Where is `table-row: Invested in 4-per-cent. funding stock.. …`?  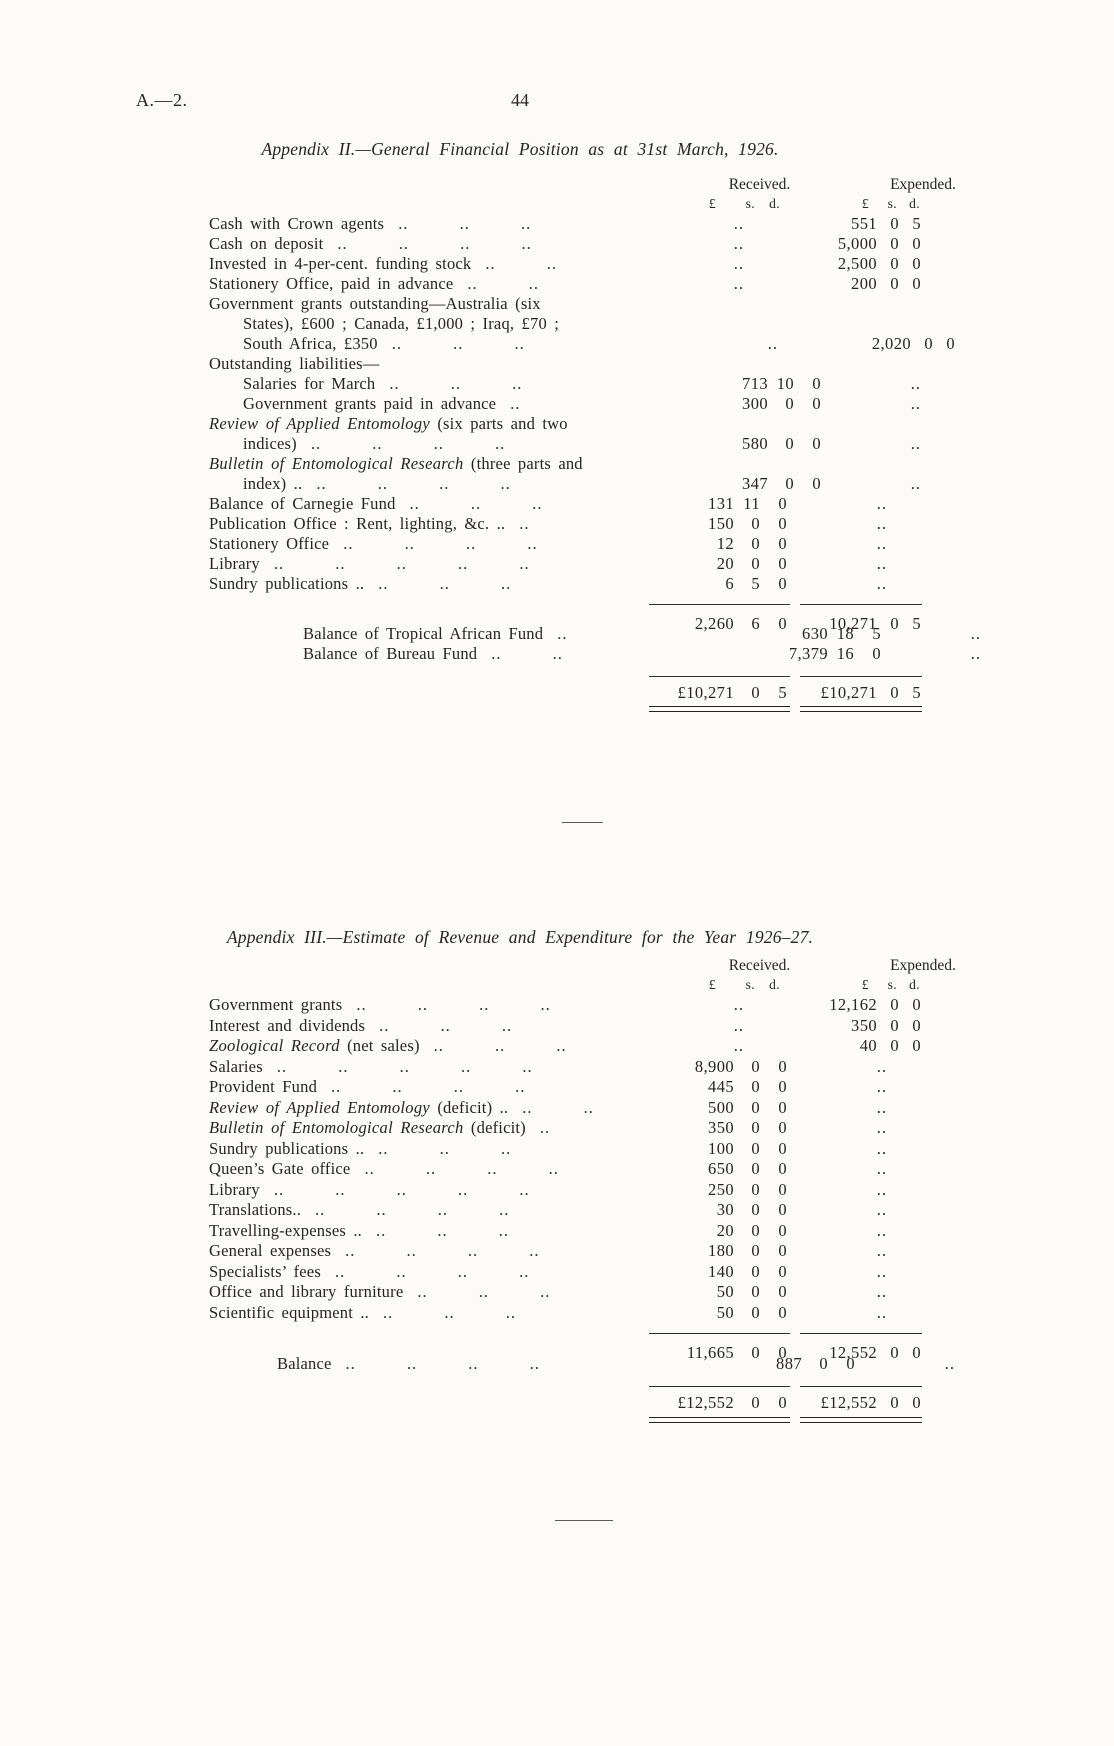
table-row: Invested in 4-per-cent. funding stock.. … is located at coordinates (565, 264).